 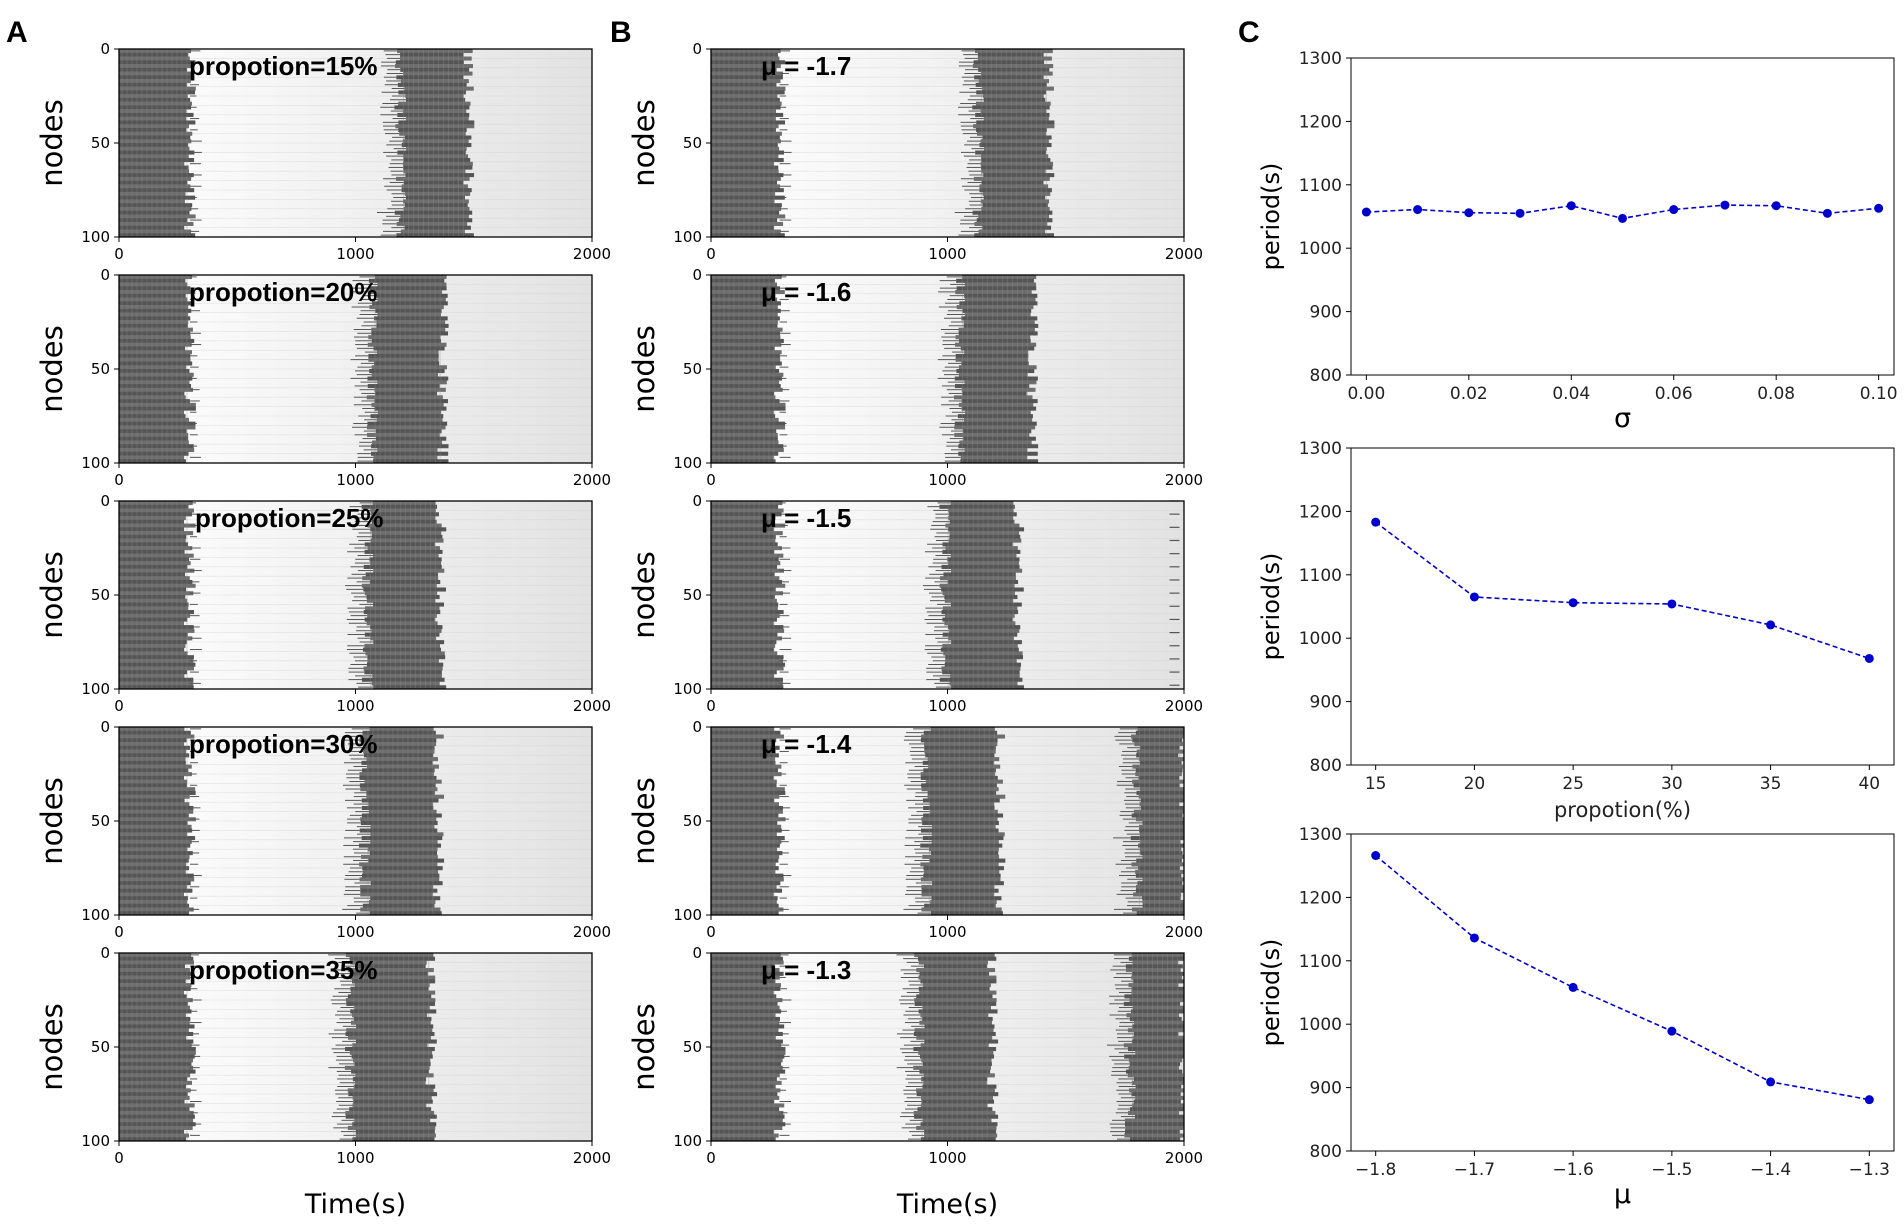 I want to click on subplot-annotation: μ = -1.4, so click(x=806, y=744).